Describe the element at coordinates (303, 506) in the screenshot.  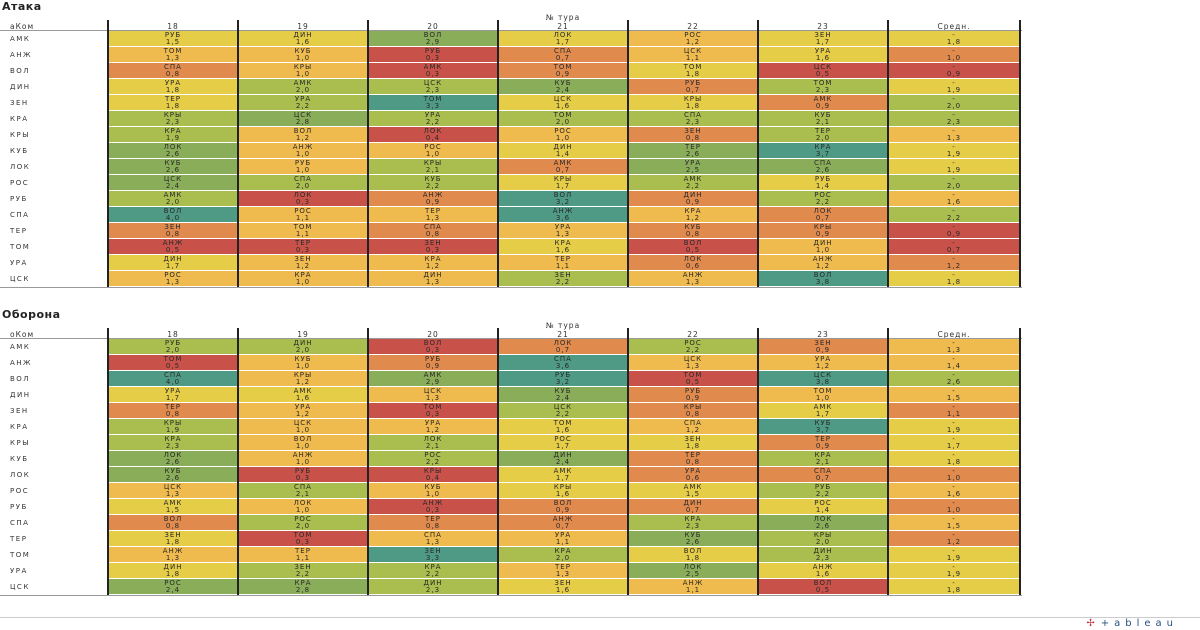
I see `matchup-cell: ЛОК 1,0` at that location.